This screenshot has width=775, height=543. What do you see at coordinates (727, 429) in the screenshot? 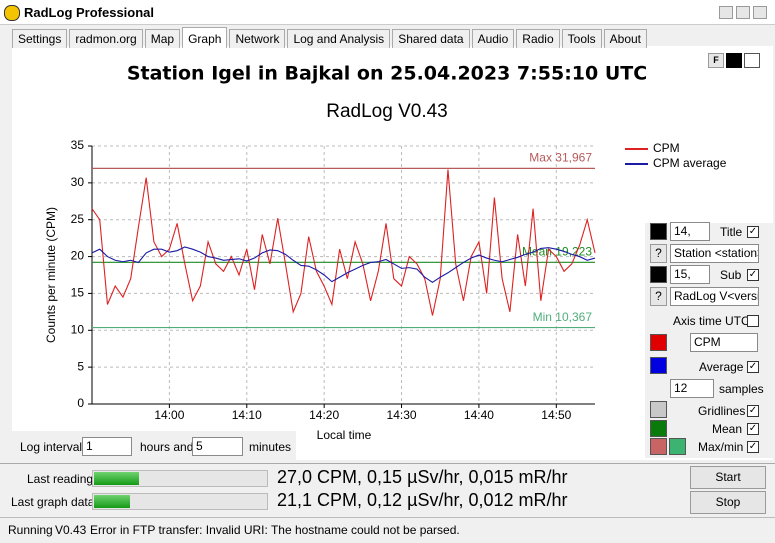
I see `mean-label: Mean` at bounding box center [727, 429].